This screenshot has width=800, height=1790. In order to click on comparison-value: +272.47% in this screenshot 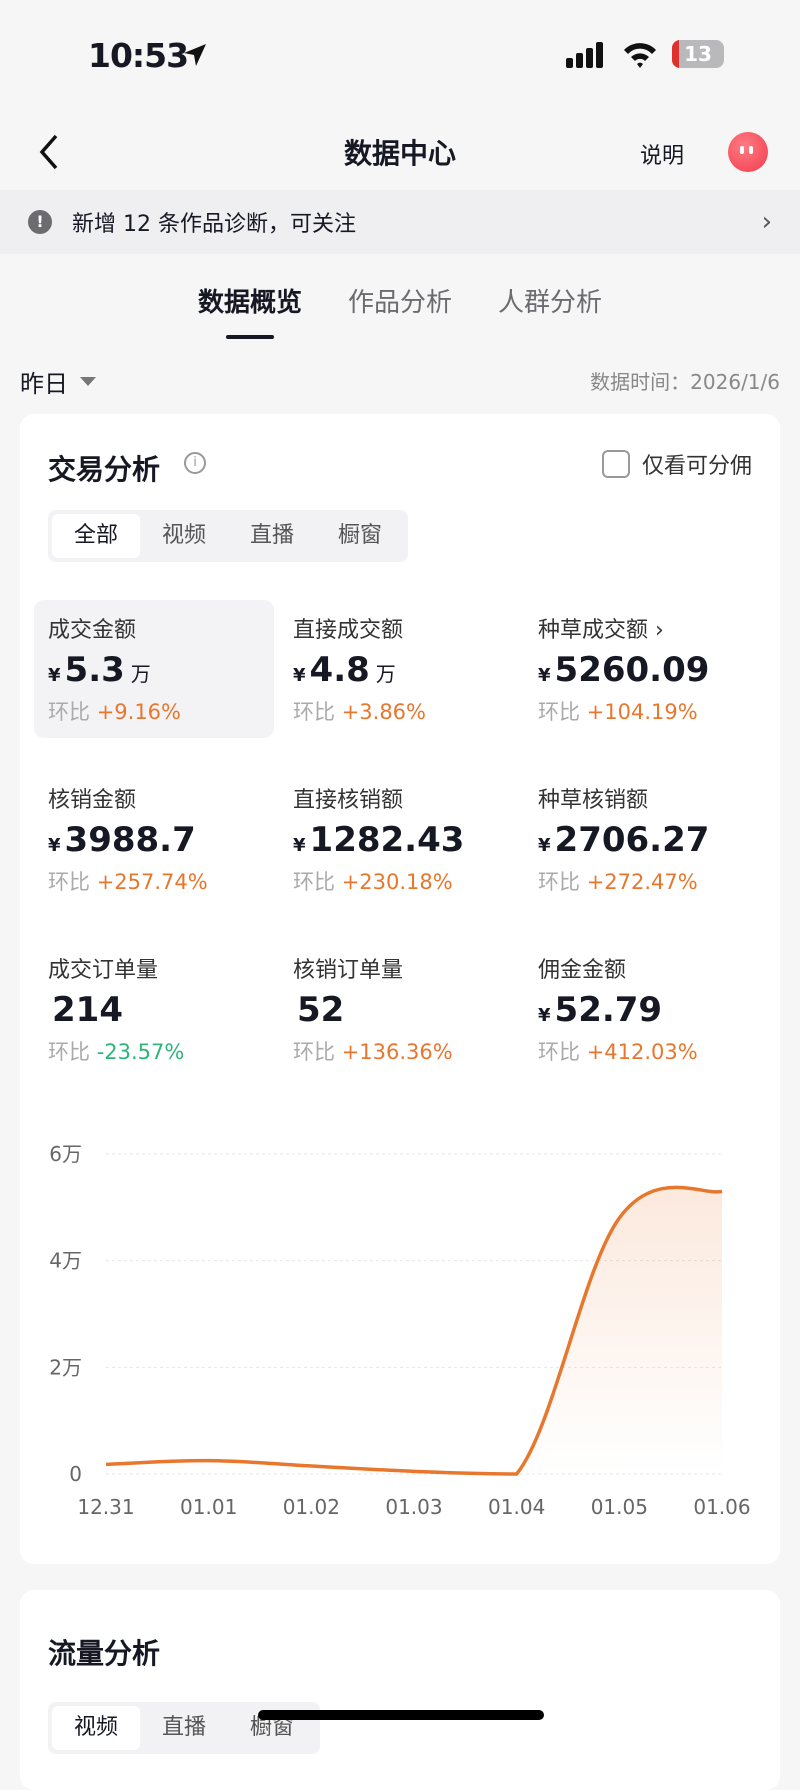, I will do `click(642, 882)`.